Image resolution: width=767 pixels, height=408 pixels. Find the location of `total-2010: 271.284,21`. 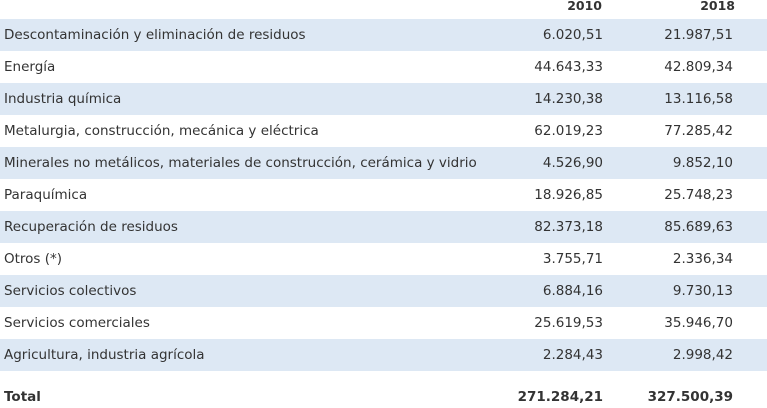

total-2010: 271.284,21 is located at coordinates (560, 397).